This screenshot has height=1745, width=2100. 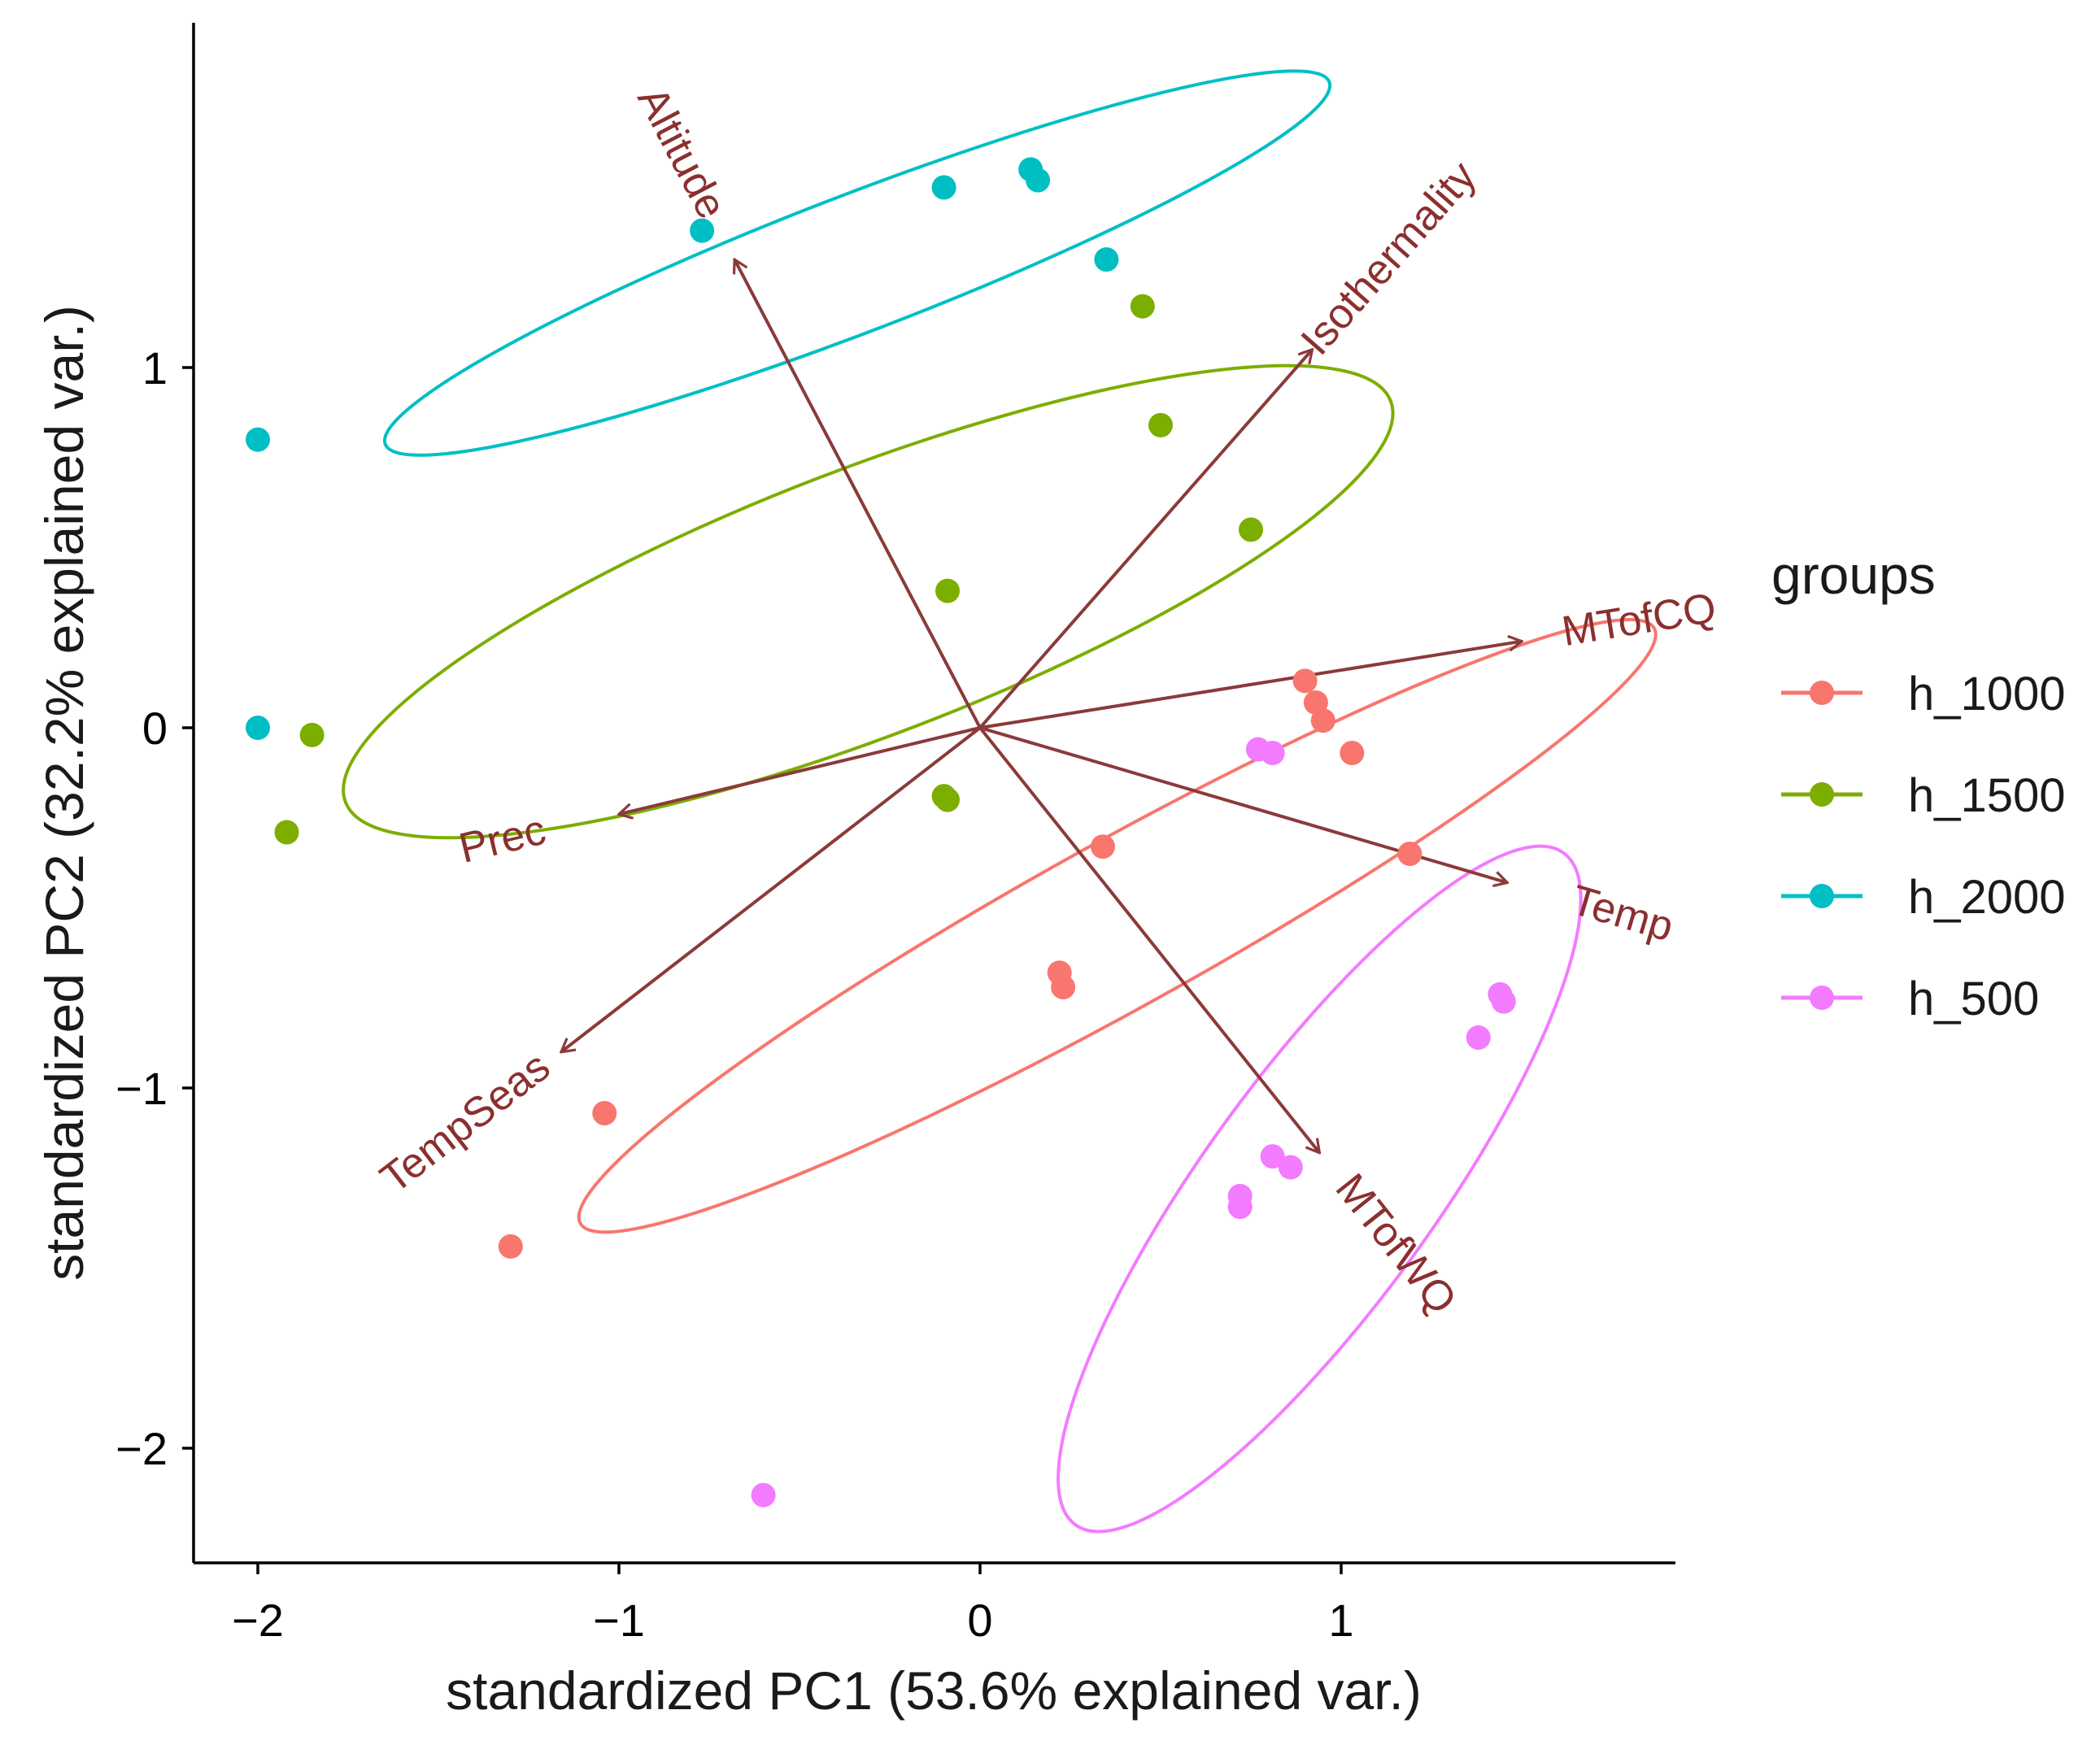 I want to click on y-axis-title: standardized PC2 (32.2% explained var.), so click(x=64, y=793).